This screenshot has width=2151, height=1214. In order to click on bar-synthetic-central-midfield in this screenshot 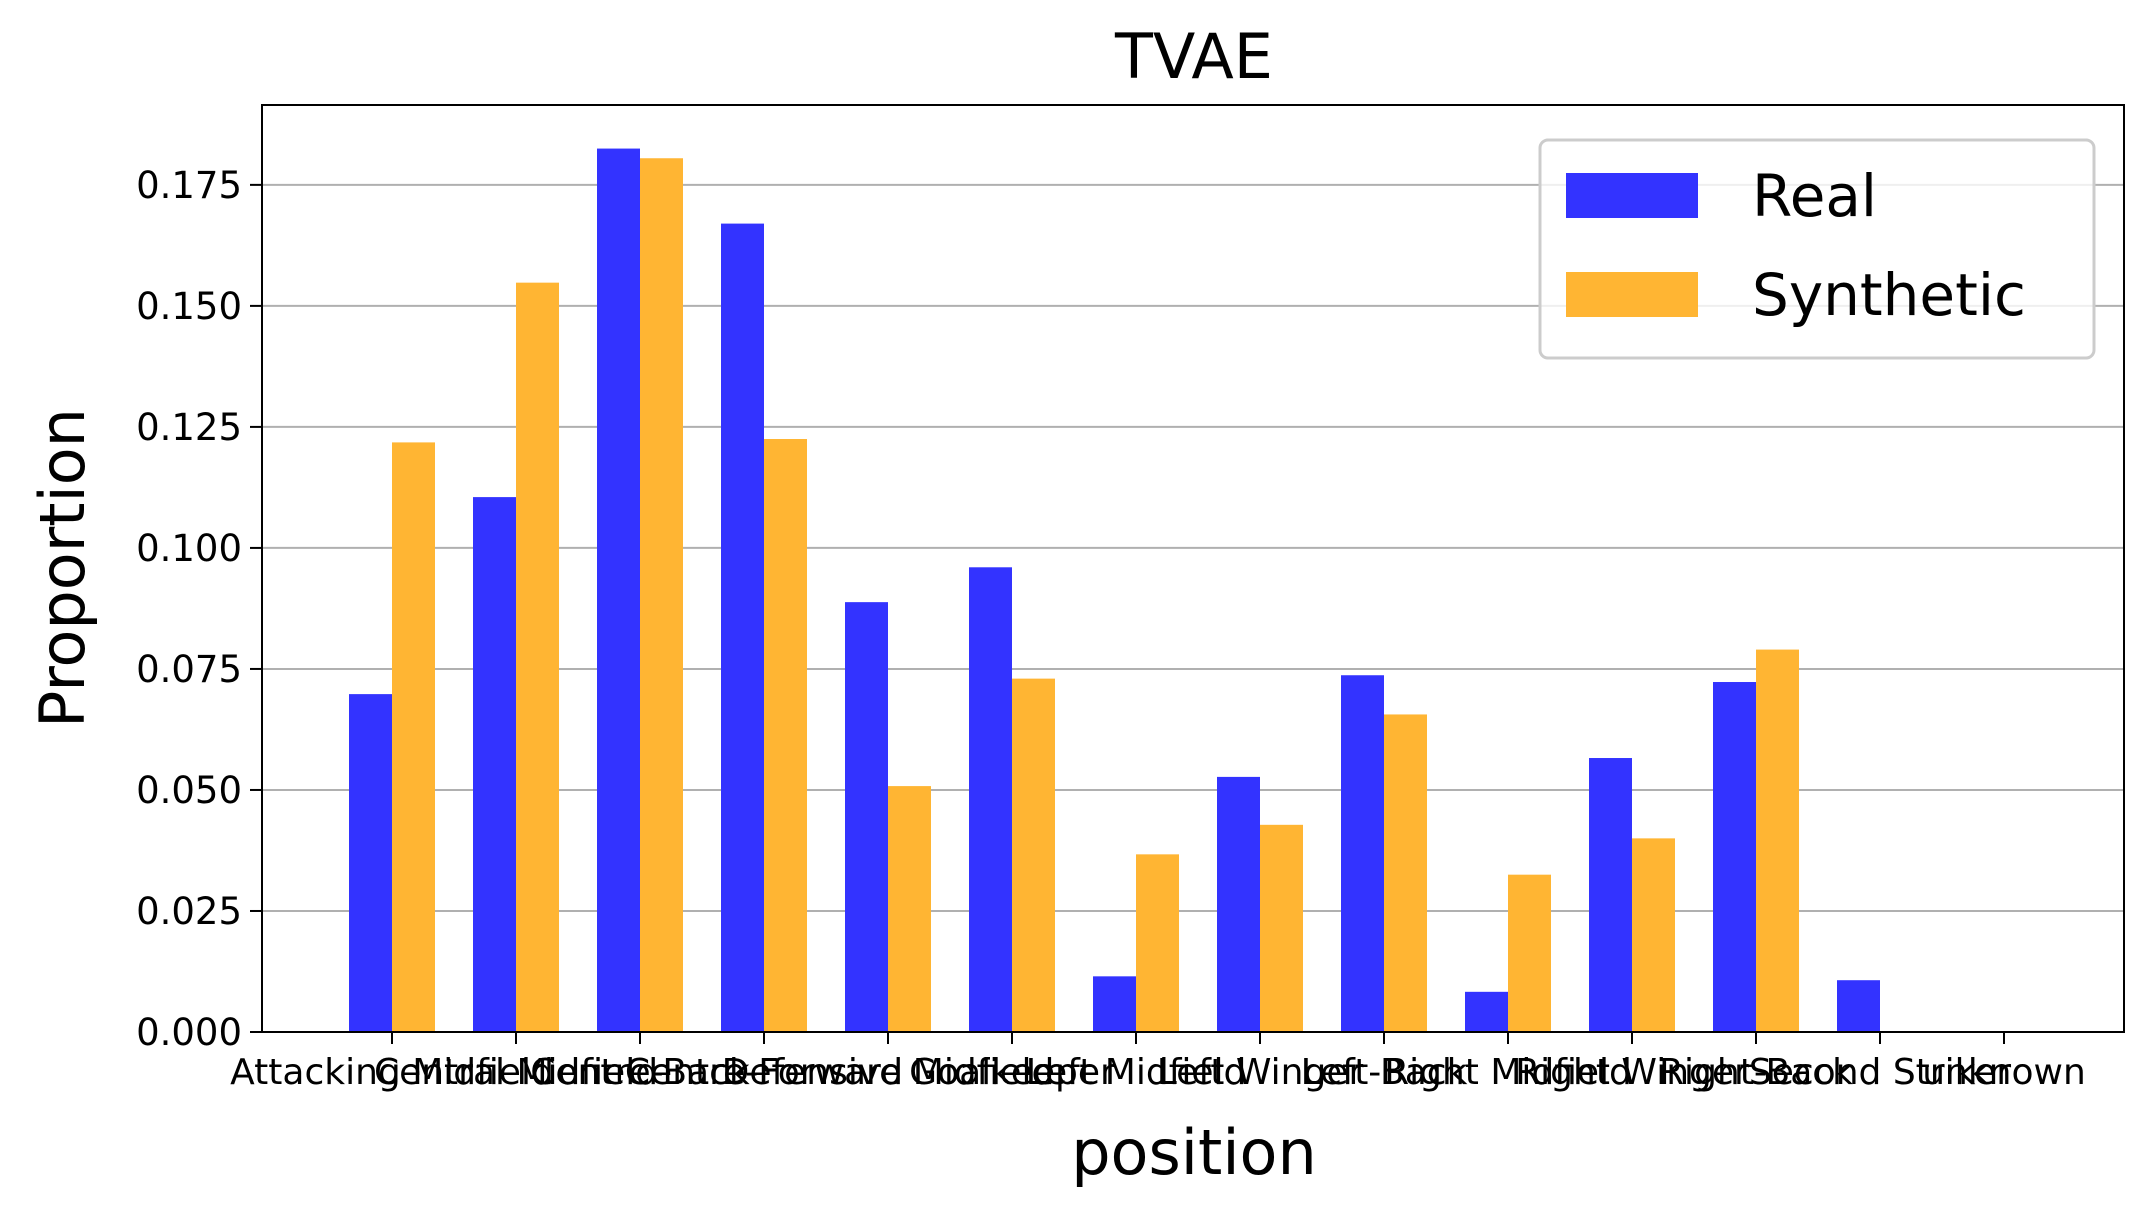, I will do `click(537, 657)`.